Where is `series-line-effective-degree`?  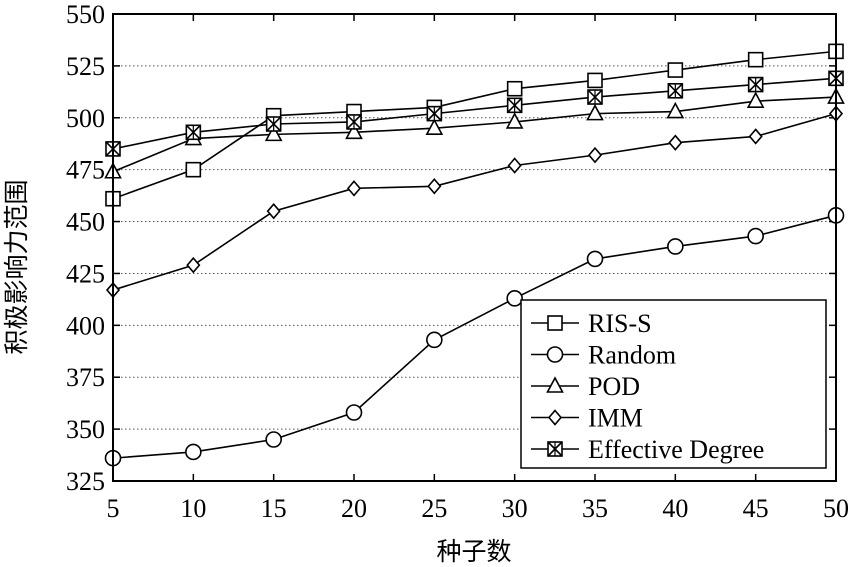 series-line-effective-degree is located at coordinates (474, 113).